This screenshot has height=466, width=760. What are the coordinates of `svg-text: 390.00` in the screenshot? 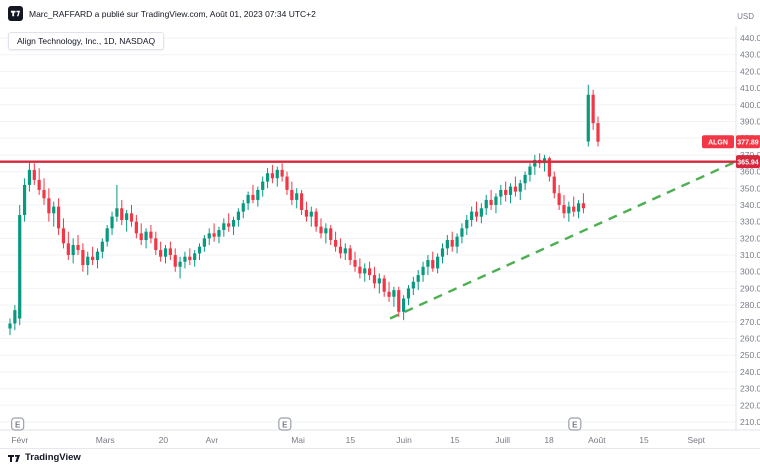 It's located at (750, 121).